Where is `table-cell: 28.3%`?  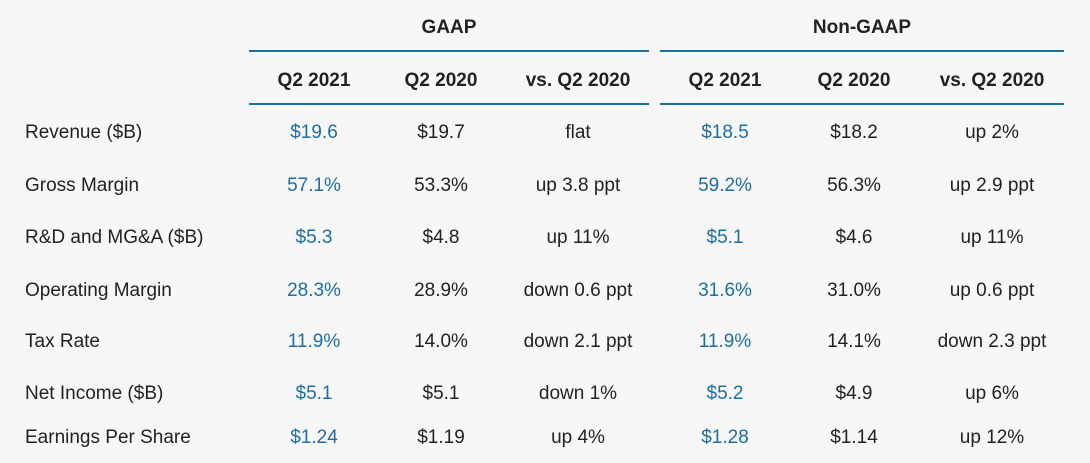
table-cell: 28.3% is located at coordinates (314, 290).